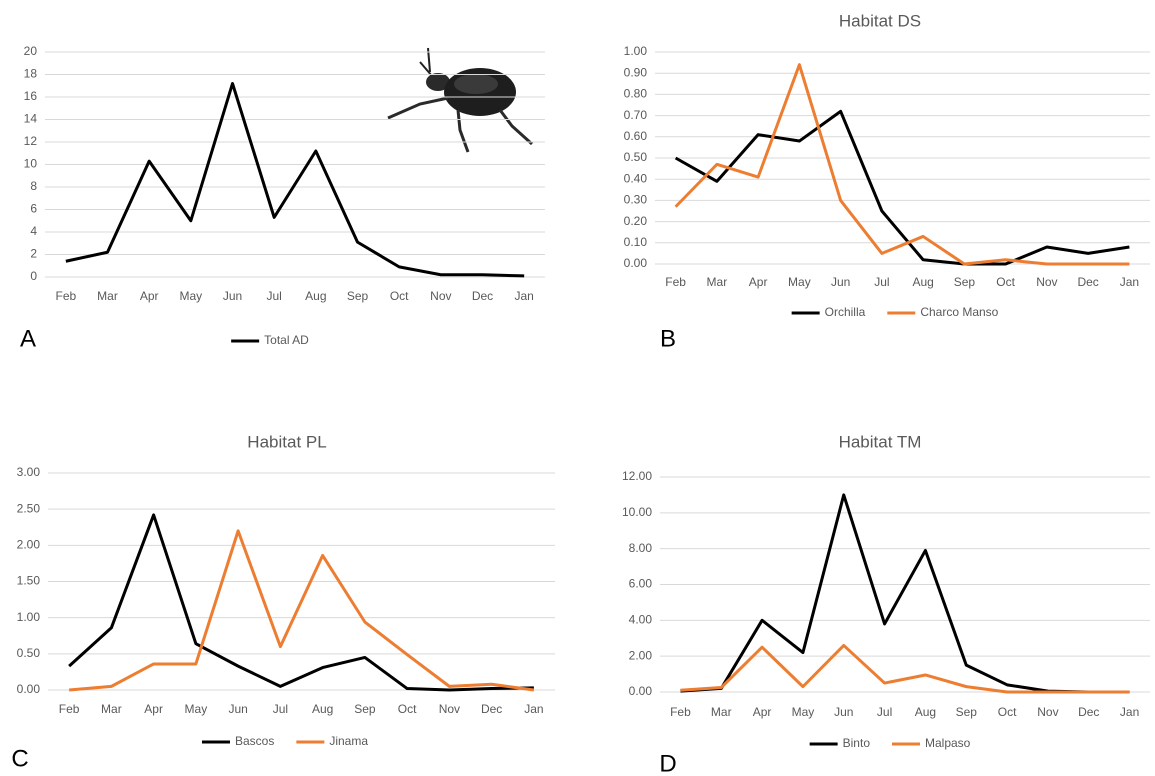  Describe the element at coordinates (959, 312) in the screenshot. I see `legend-label: Charco Manso` at that location.